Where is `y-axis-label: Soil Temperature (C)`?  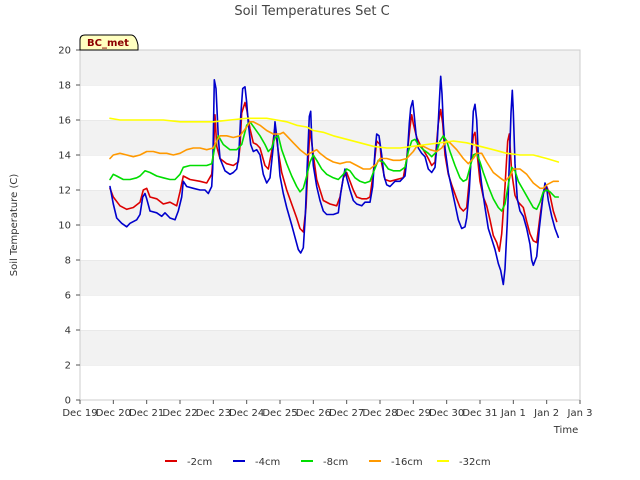 y-axis-label: Soil Temperature (C) is located at coordinates (14, 225).